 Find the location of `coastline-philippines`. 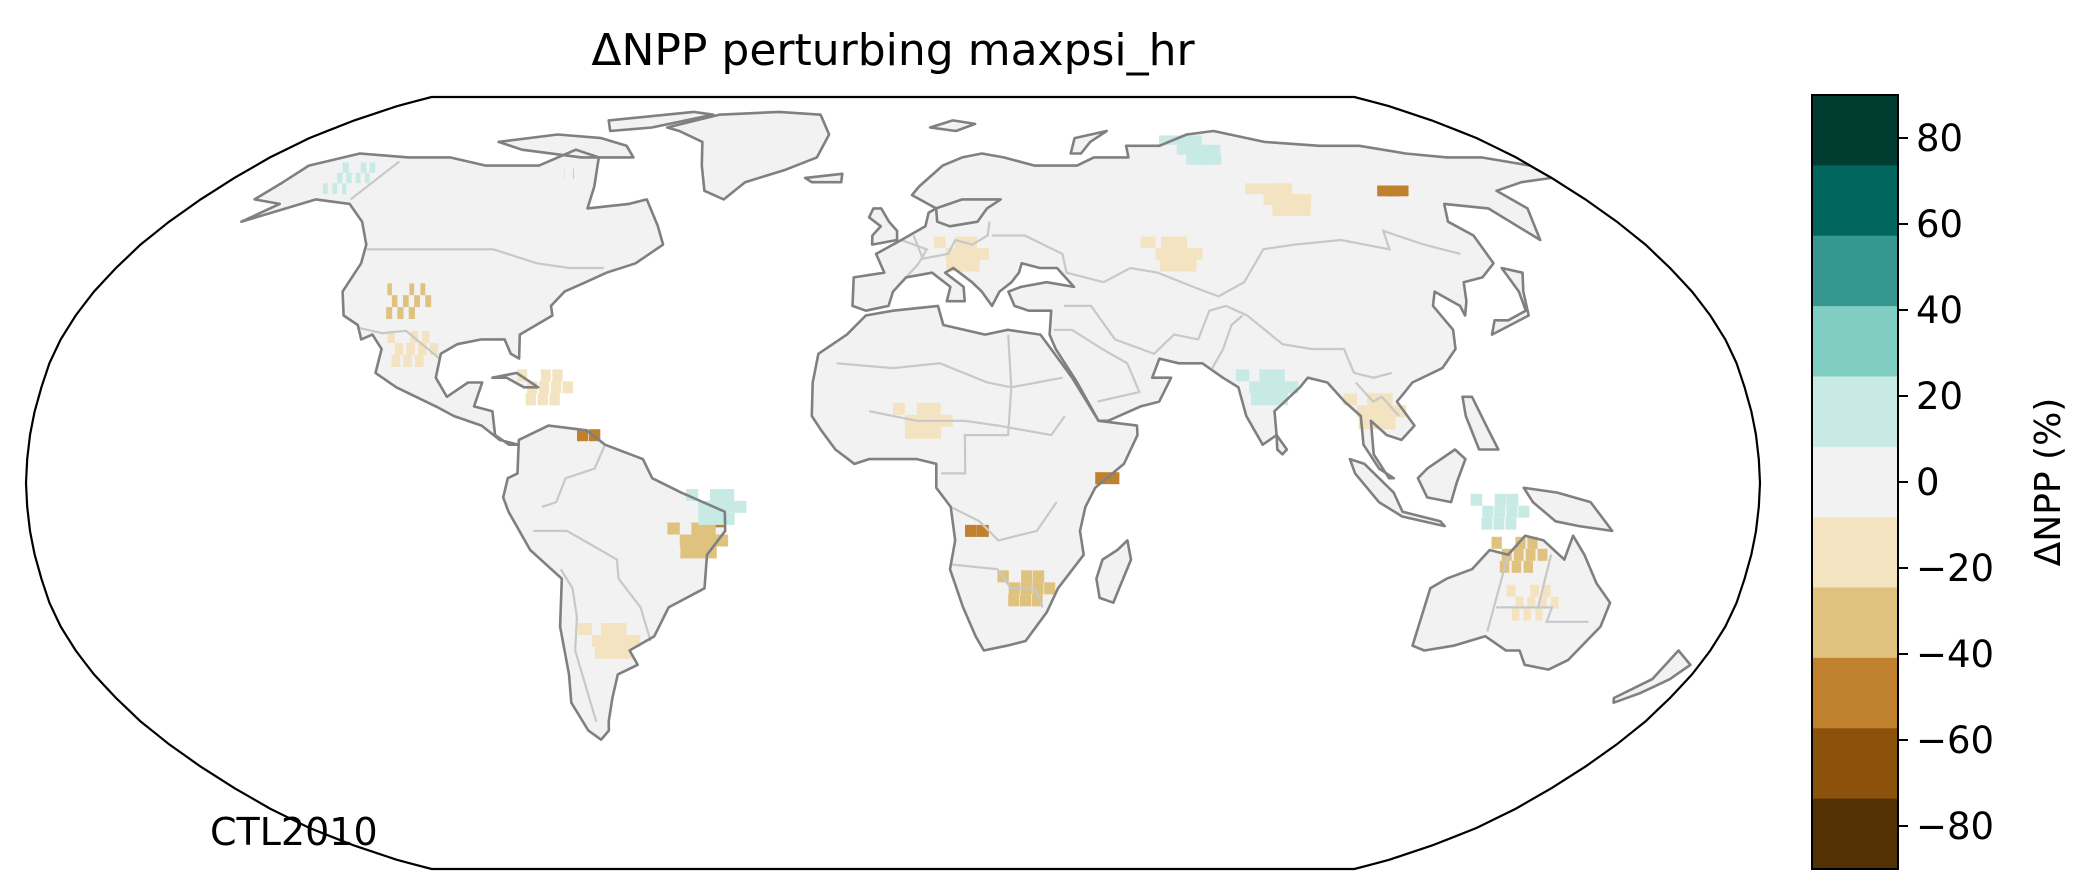

coastline-philippines is located at coordinates (1480, 423).